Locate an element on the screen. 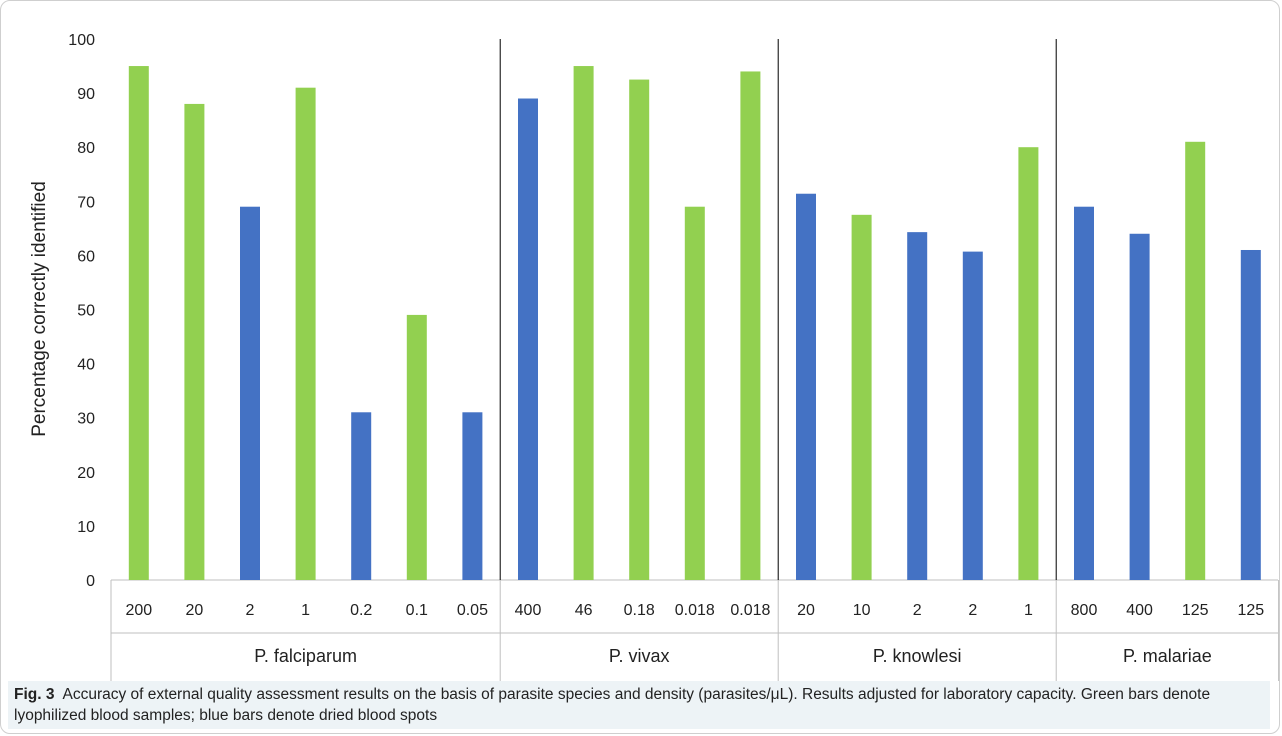  y-tick-label: 80 is located at coordinates (86, 148).